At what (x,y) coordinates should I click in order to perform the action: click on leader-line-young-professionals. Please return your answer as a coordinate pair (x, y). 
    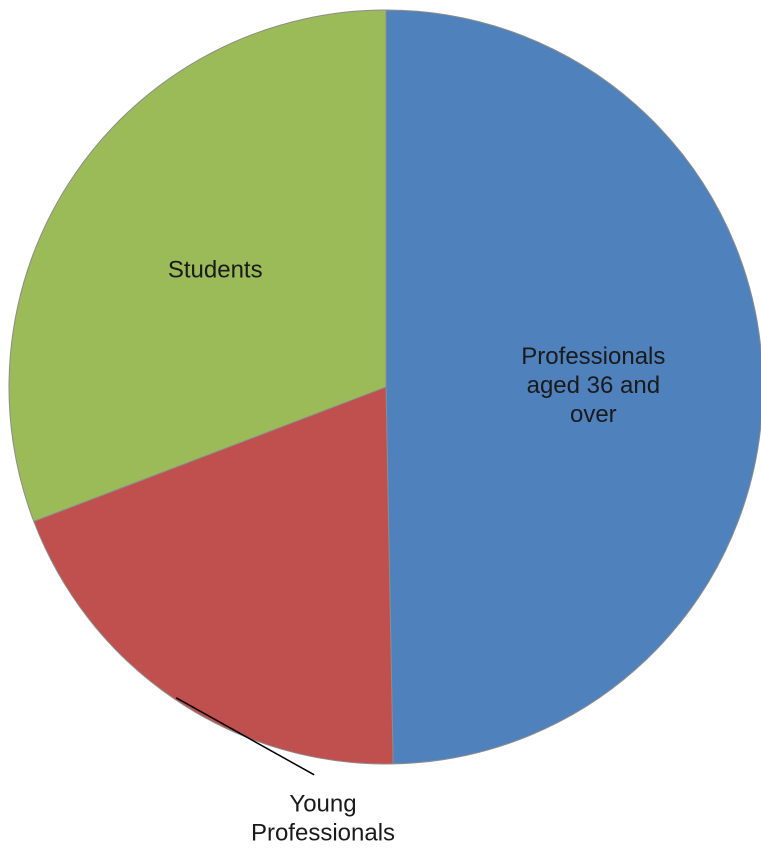
    Looking at the image, I should click on (245, 736).